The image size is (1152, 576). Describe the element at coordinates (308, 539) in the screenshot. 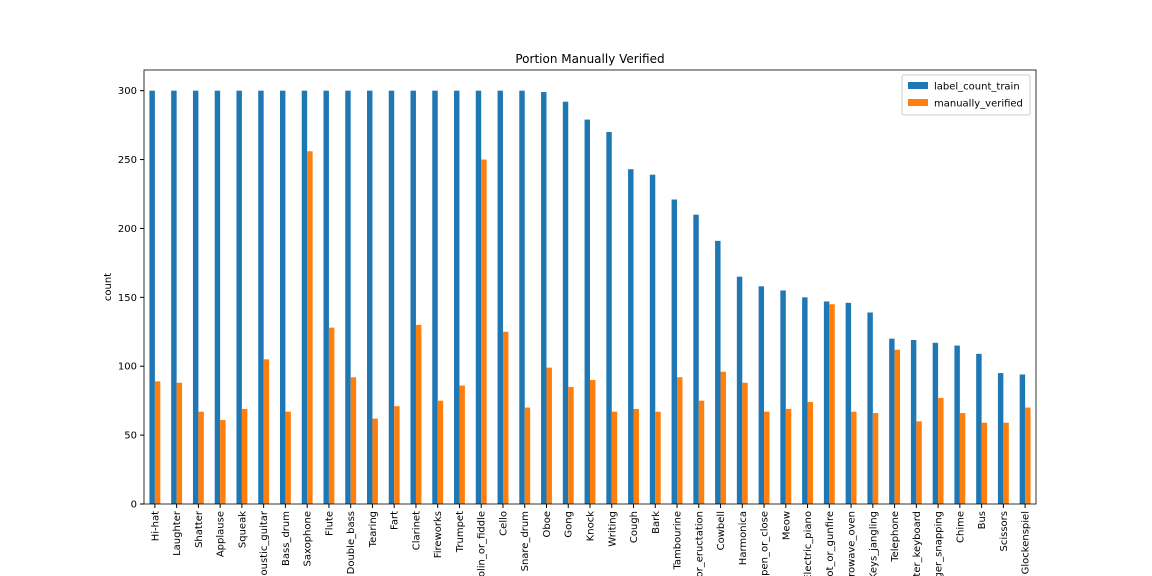

I see `x-tick-label: Saxophone` at that location.